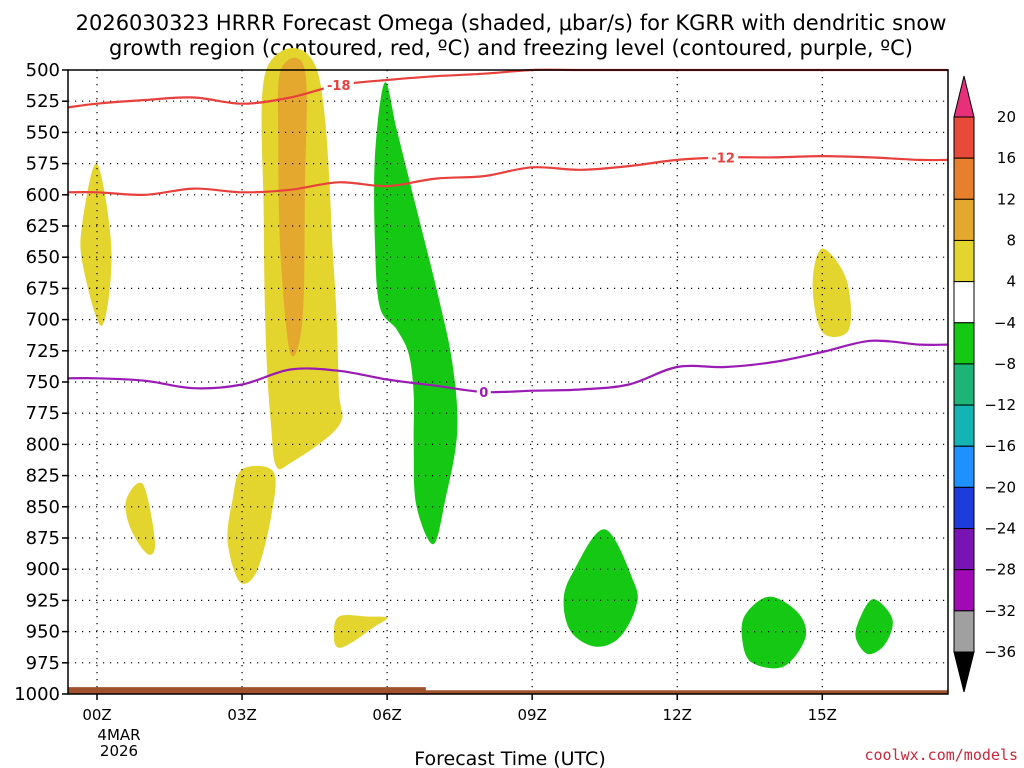 Image resolution: width=1024 pixels, height=768 pixels. I want to click on y-tick-label-625: 625, so click(43, 226).